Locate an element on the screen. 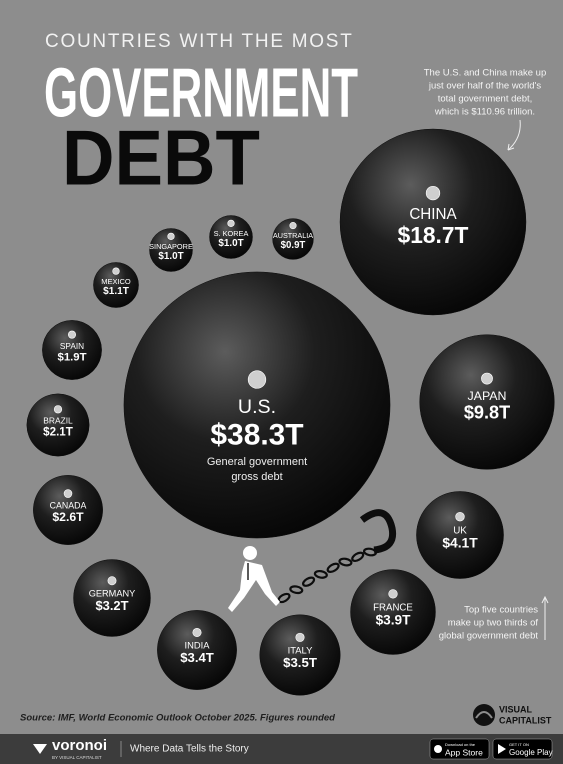 The width and height of the screenshot is (563, 764). value-label: $18.7T is located at coordinates (433, 235).